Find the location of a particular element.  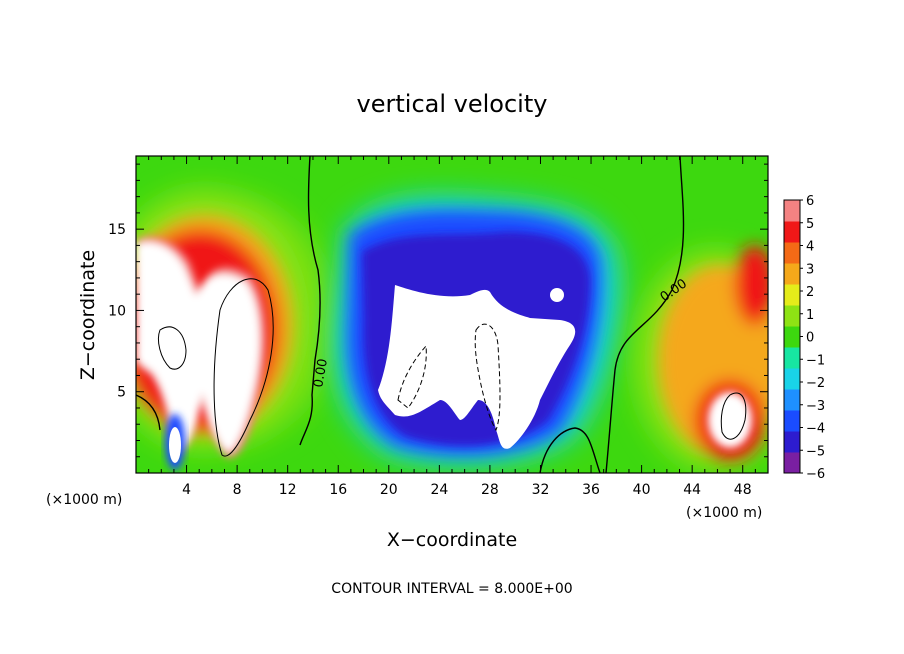

colorbar-tick-label: 3 is located at coordinates (810, 269).